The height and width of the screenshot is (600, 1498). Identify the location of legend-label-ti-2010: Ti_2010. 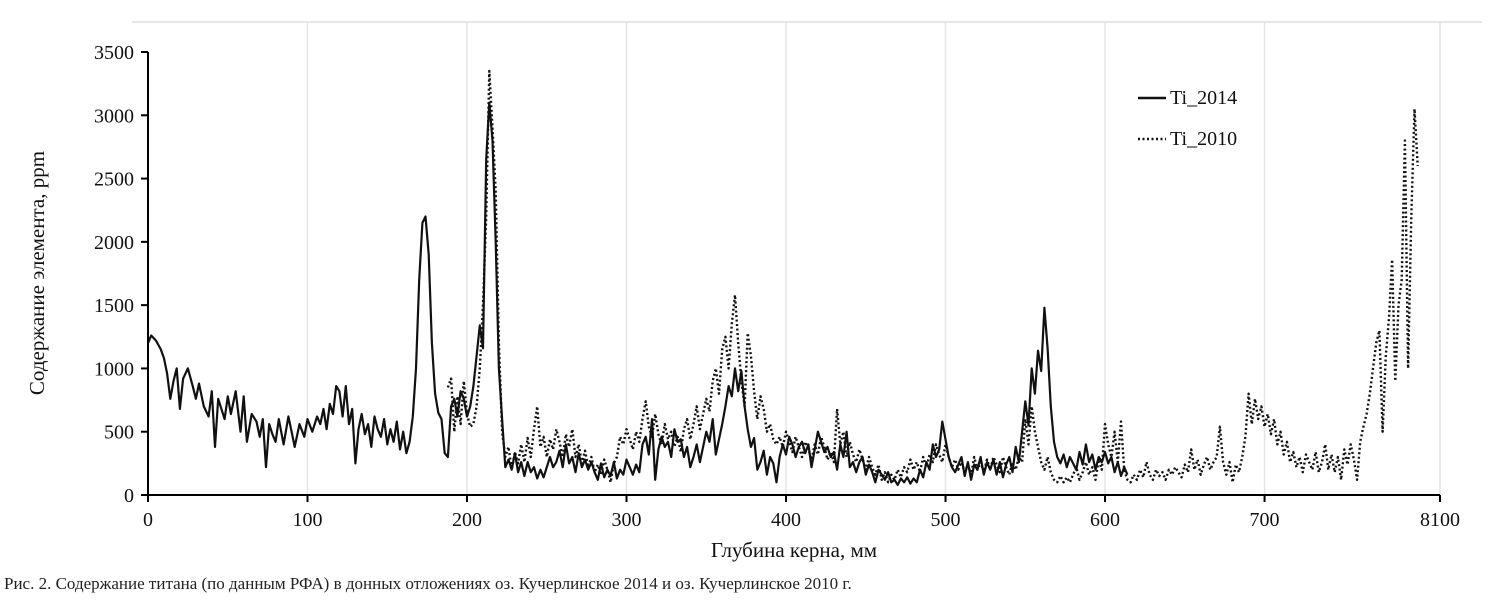
(1203, 139).